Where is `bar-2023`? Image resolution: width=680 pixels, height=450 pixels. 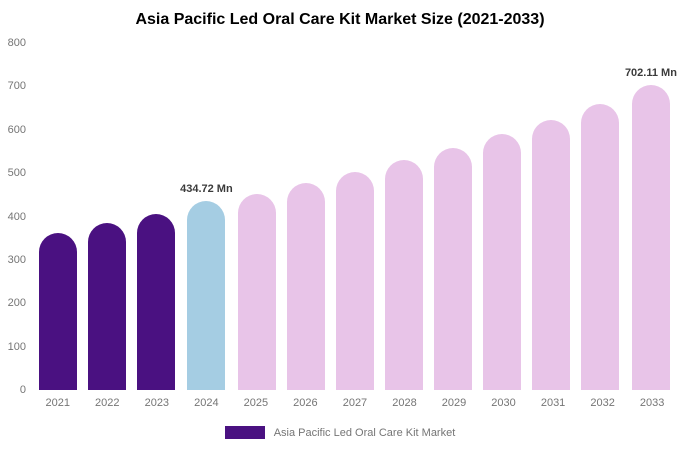
bar-2023 is located at coordinates (155, 301).